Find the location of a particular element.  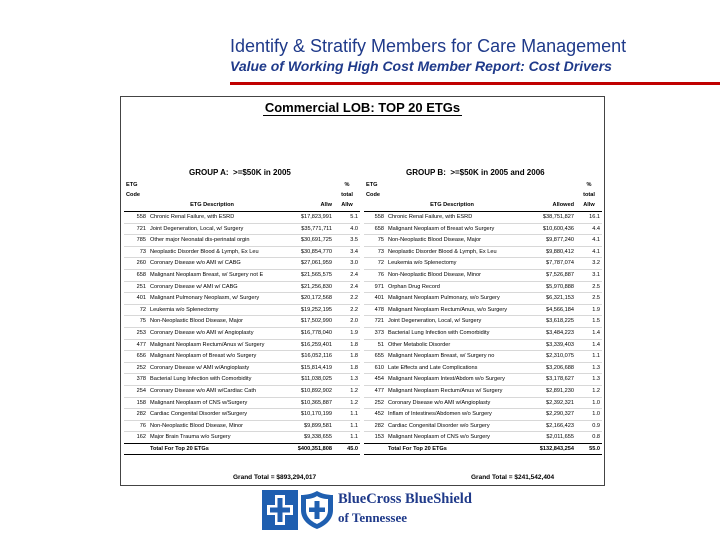

pct-total-allowed: 2.2 is located at coordinates (347, 309).